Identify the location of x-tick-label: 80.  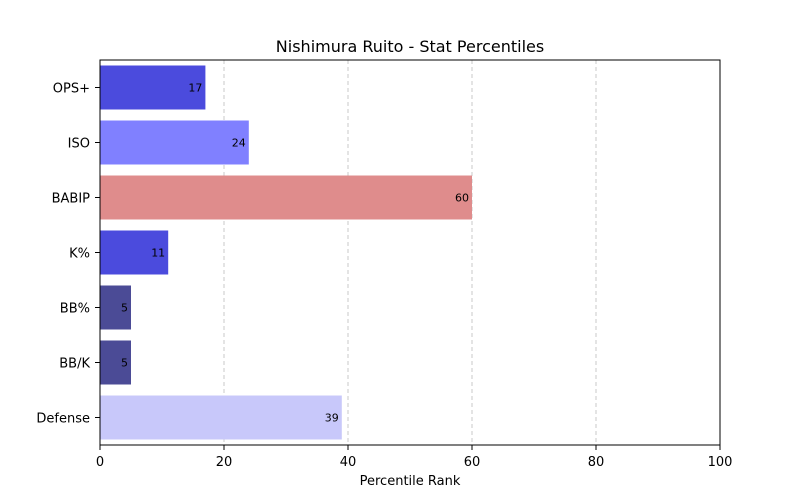
(596, 462).